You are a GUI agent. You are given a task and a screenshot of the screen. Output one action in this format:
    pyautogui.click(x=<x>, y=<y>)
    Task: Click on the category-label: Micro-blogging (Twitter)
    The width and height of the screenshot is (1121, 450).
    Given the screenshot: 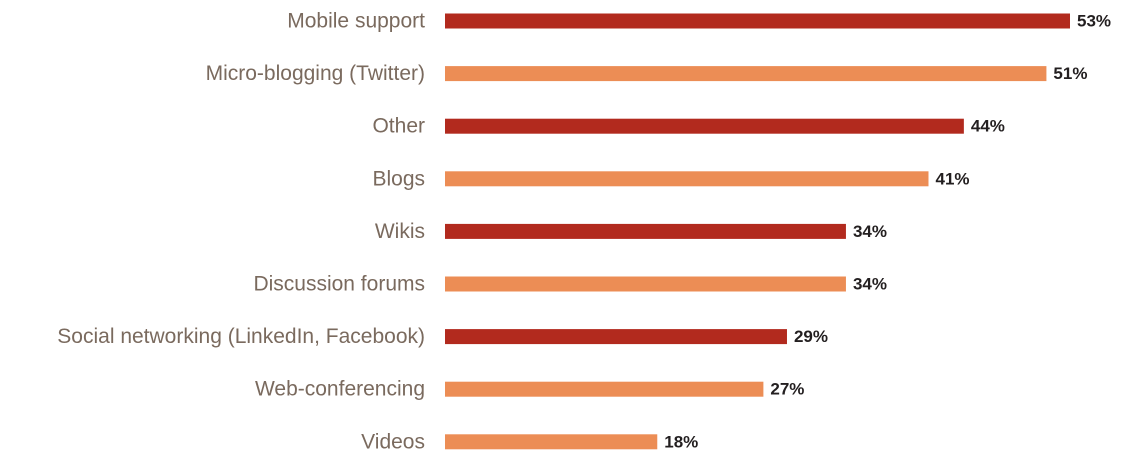 What is the action you would take?
    pyautogui.click(x=315, y=73)
    